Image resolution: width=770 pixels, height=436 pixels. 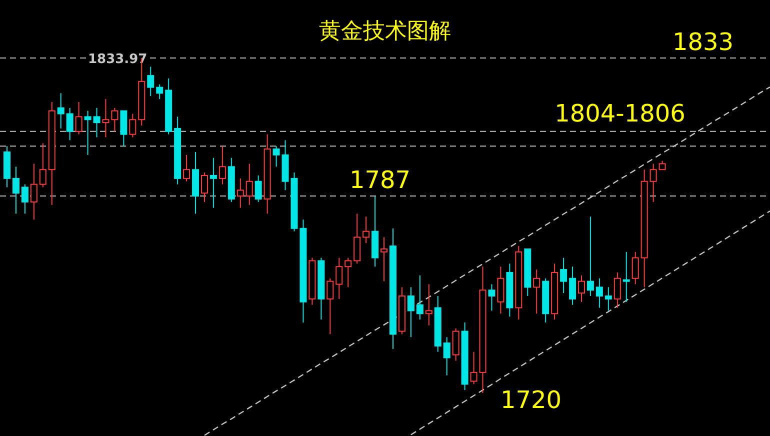 I want to click on annotation: 1804-1806, so click(x=620, y=113).